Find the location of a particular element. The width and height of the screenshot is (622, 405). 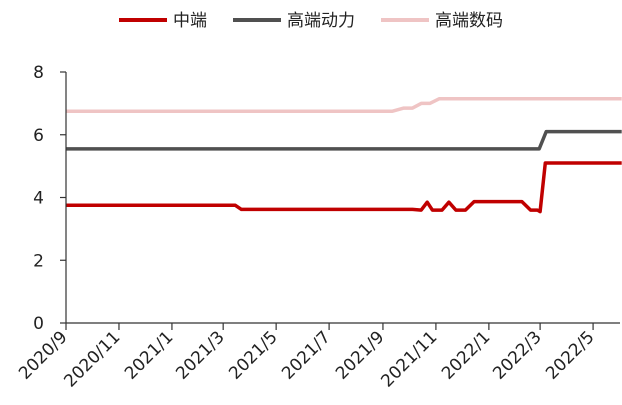

x-tick-label: 2021/7 is located at coordinates (306, 355).